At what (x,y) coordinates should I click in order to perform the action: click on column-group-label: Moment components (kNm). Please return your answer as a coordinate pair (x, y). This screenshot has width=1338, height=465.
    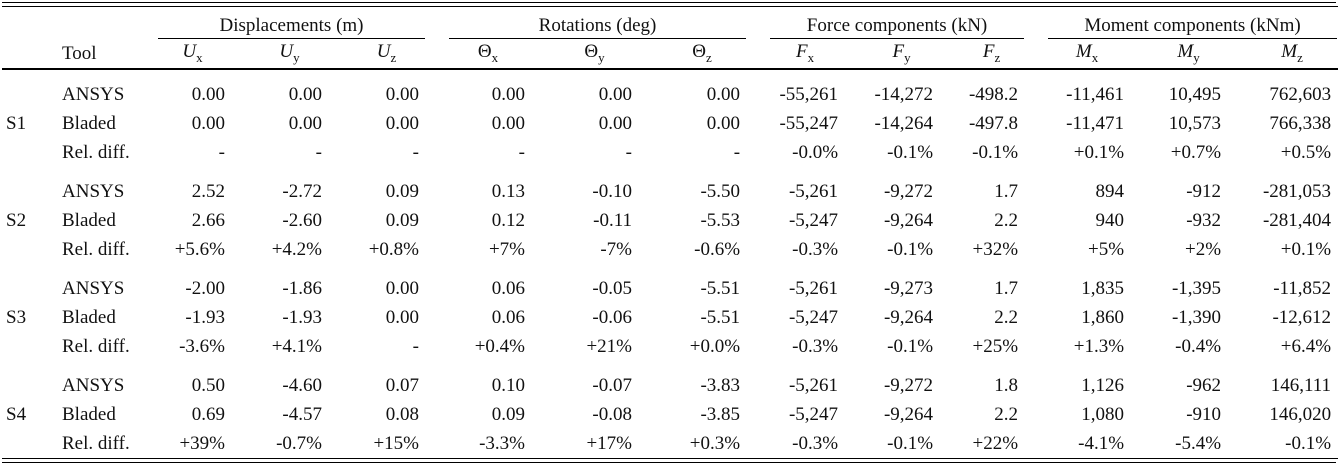
    Looking at the image, I should click on (1193, 27).